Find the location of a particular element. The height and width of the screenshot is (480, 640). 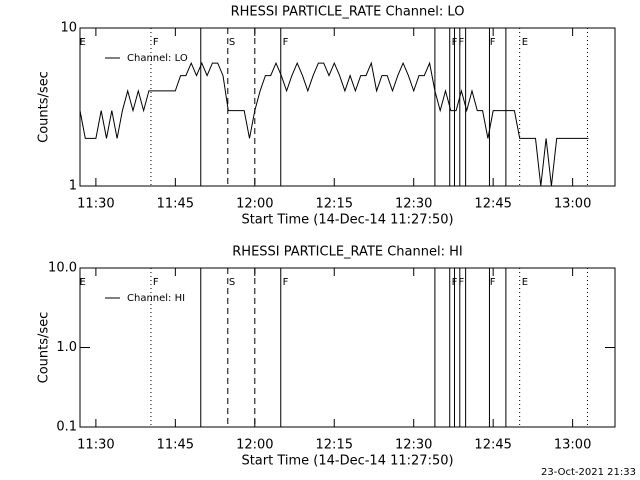

chart-title: RHESSI PARTICLE_RATE Channel: LO is located at coordinates (348, 12).